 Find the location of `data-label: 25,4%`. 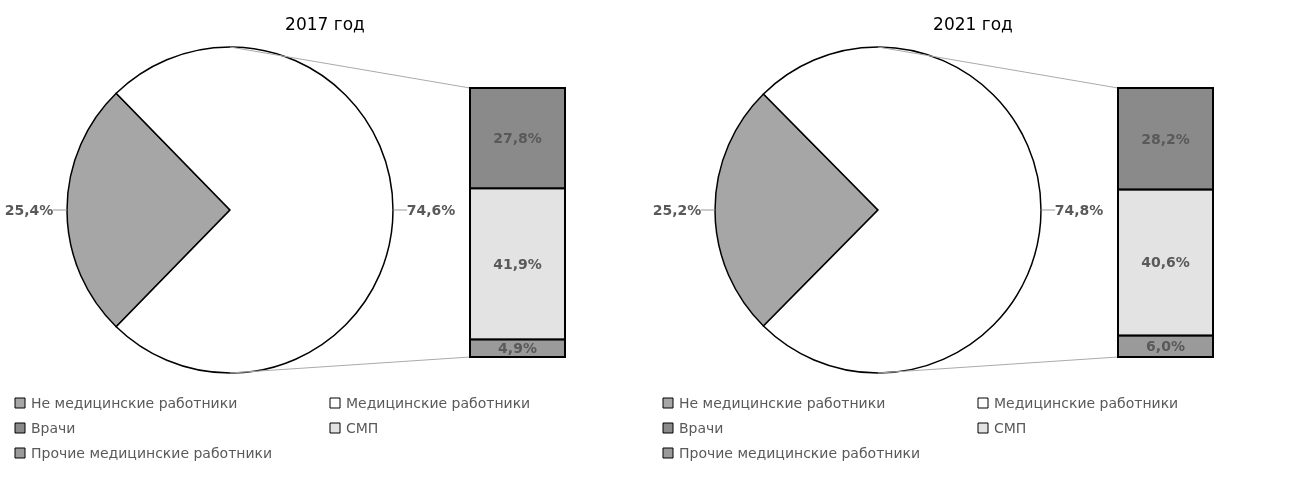

data-label: 25,4% is located at coordinates (29, 210).